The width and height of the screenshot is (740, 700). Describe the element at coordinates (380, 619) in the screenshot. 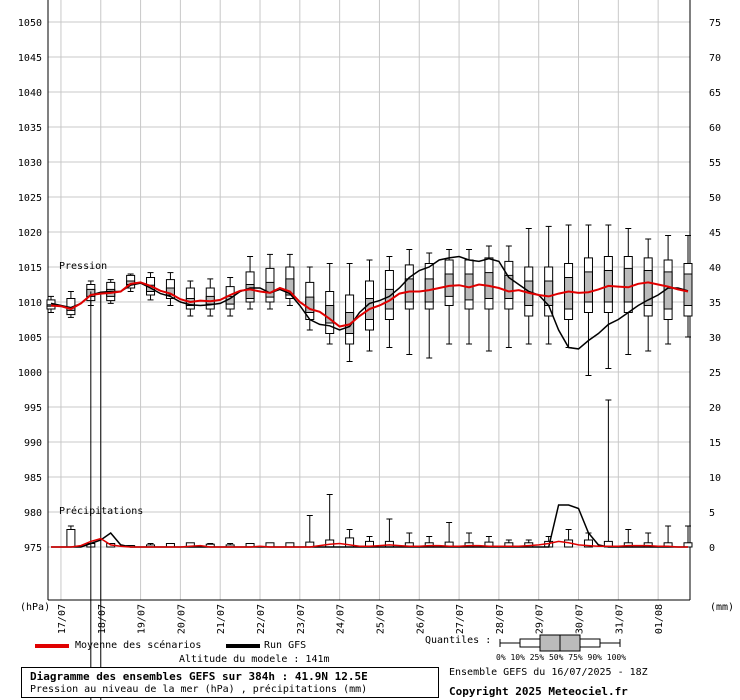

I see `x-tick-label: 25/07` at that location.